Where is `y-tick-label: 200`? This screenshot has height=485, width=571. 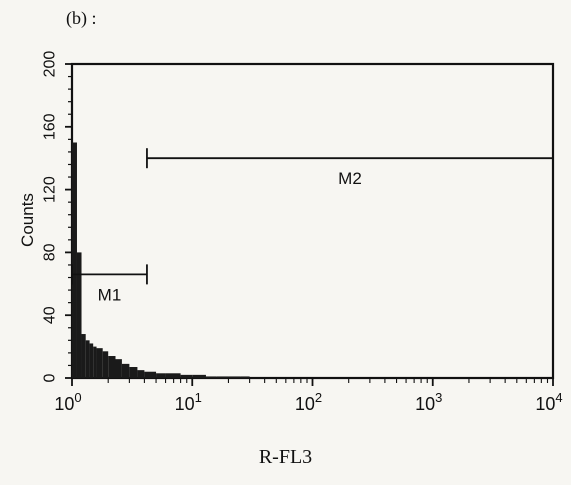
y-tick-label: 200 is located at coordinates (50, 64).